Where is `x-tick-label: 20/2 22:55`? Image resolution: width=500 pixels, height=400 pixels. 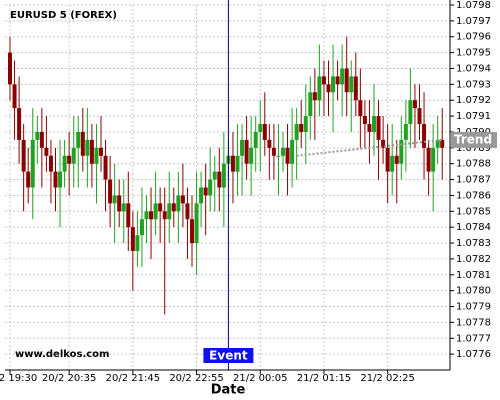 x-tick-label: 20/2 22:55 is located at coordinates (196, 378).